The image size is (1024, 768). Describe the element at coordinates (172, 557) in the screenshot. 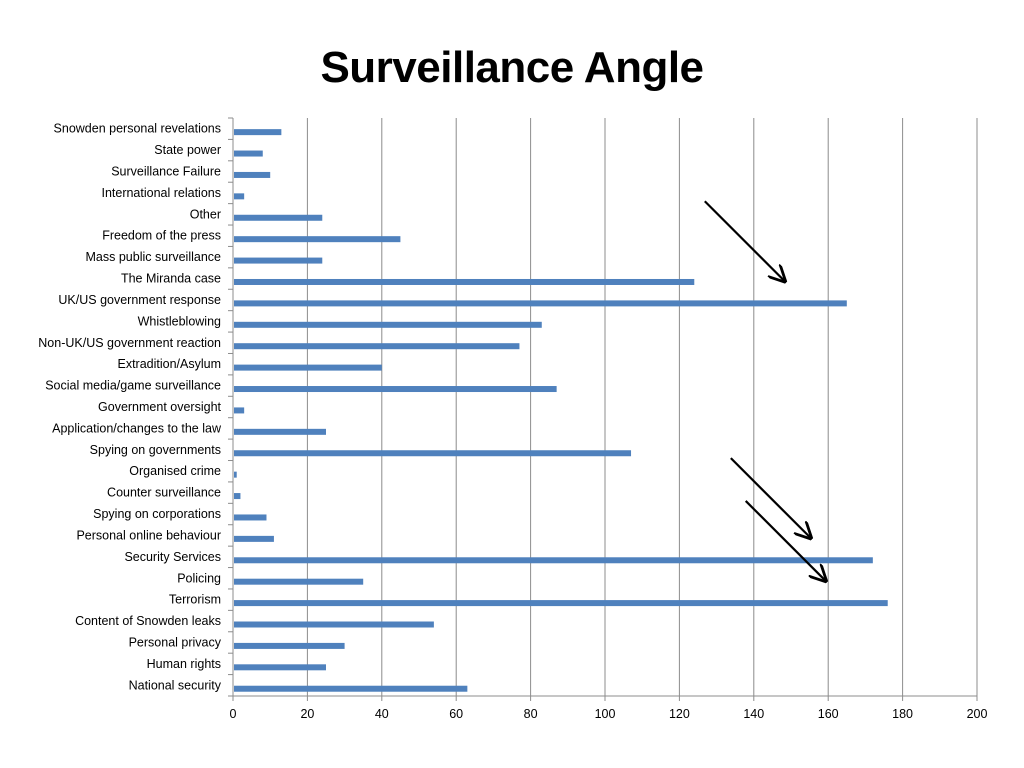

I see `category-label: Security Services` at that location.